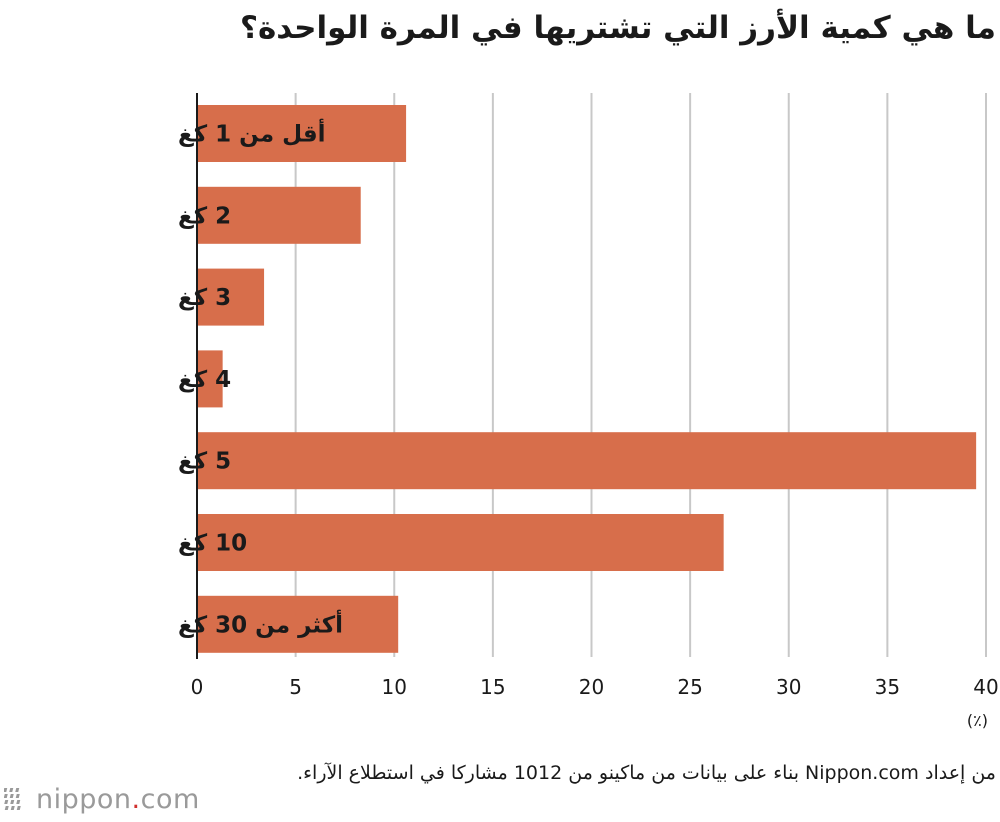  Describe the element at coordinates (788, 687) in the screenshot. I see `x-tick-label: 30` at that location.